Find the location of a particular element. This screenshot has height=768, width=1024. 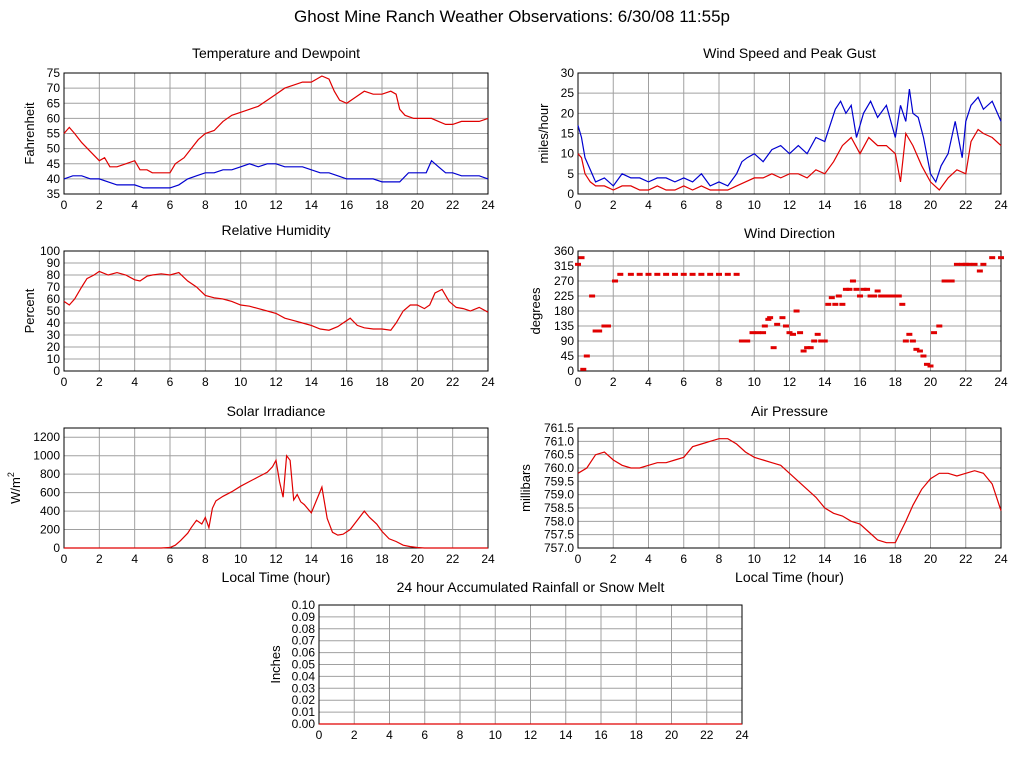

y-tick-label: 0 is located at coordinates (56, 548).